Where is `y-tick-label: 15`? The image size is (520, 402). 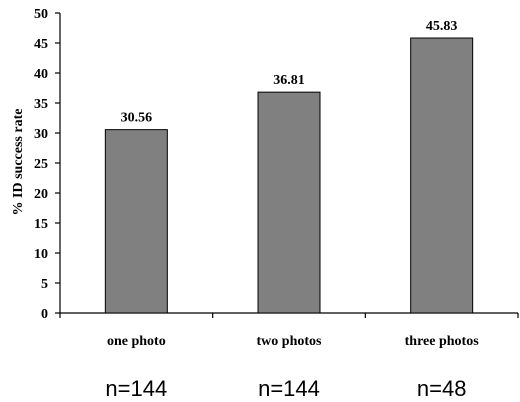 y-tick-label: 15 is located at coordinates (41, 224).